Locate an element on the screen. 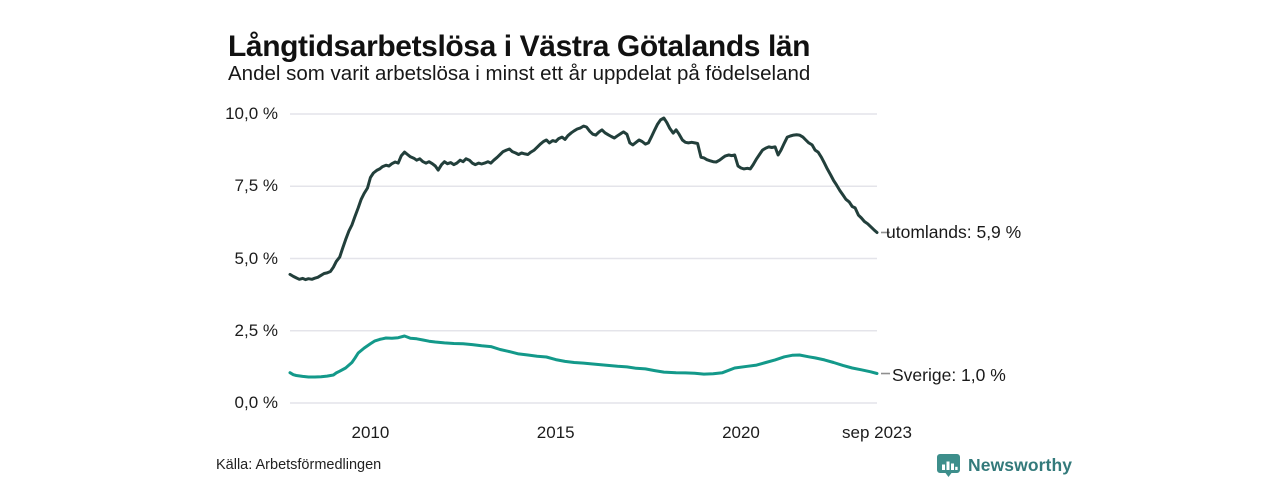 The width and height of the screenshot is (1280, 480). x-tick-label: 2020 is located at coordinates (741, 432).